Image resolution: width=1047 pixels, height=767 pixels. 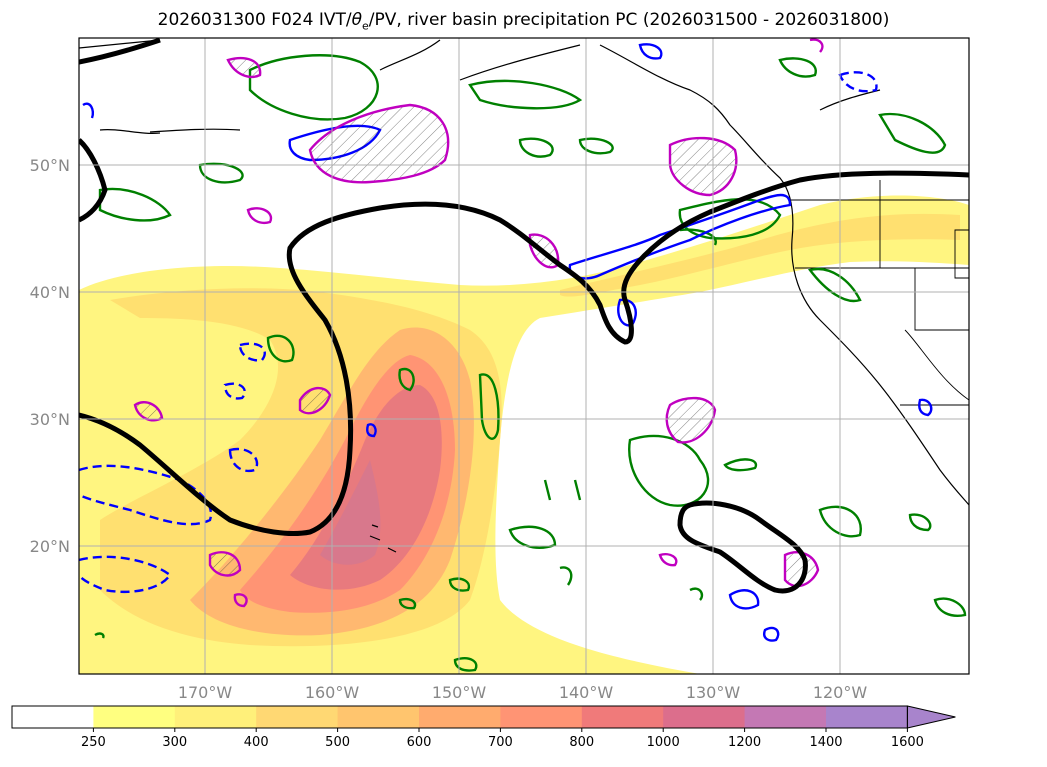 I want to click on lon-label-140w: 140°W, so click(x=586, y=692).